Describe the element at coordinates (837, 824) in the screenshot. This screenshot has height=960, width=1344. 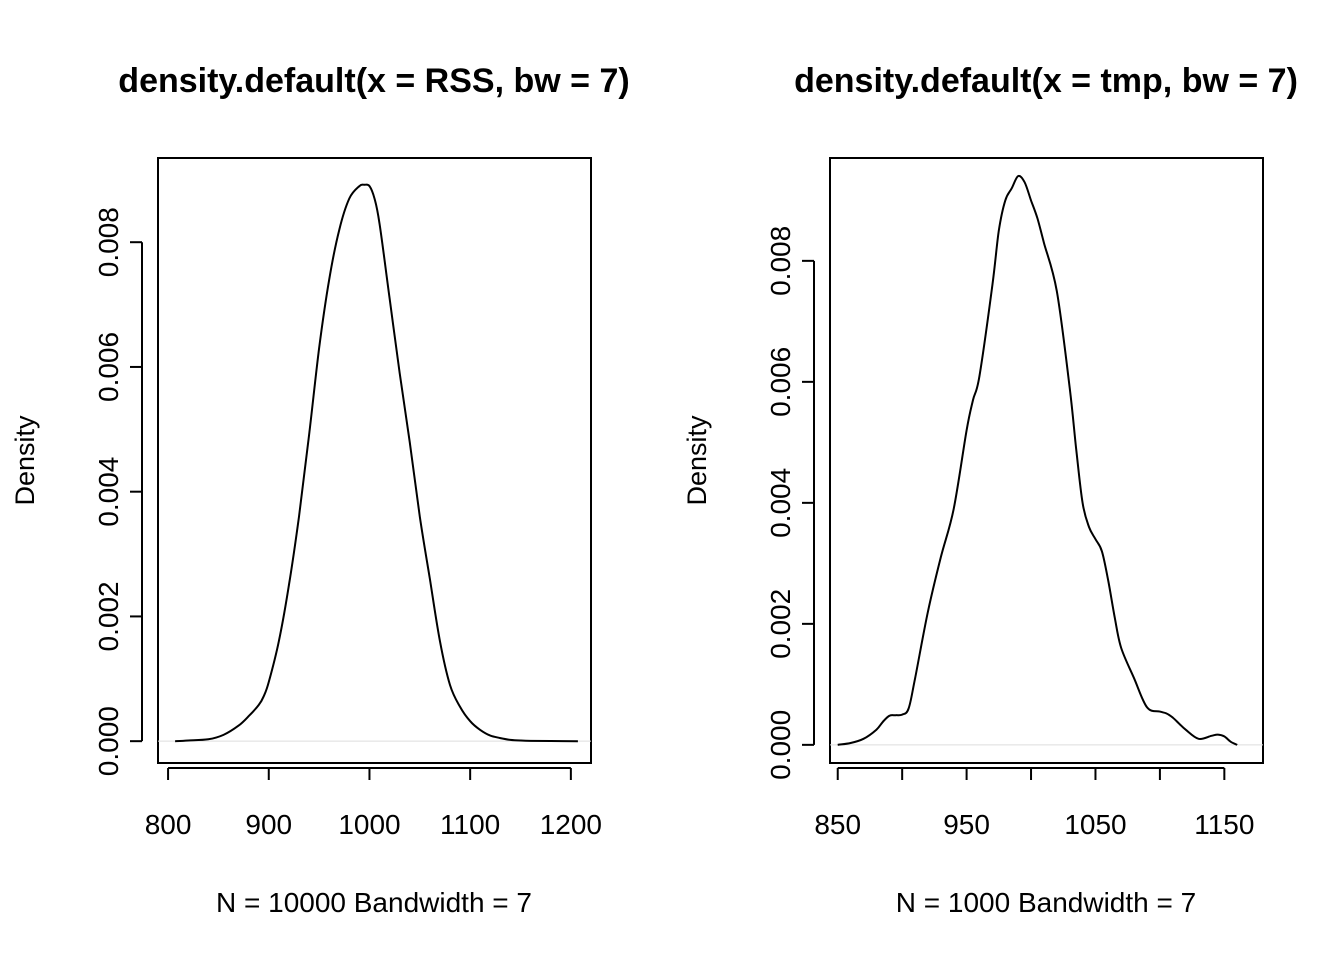
I see `x-tick-label: 850` at that location.